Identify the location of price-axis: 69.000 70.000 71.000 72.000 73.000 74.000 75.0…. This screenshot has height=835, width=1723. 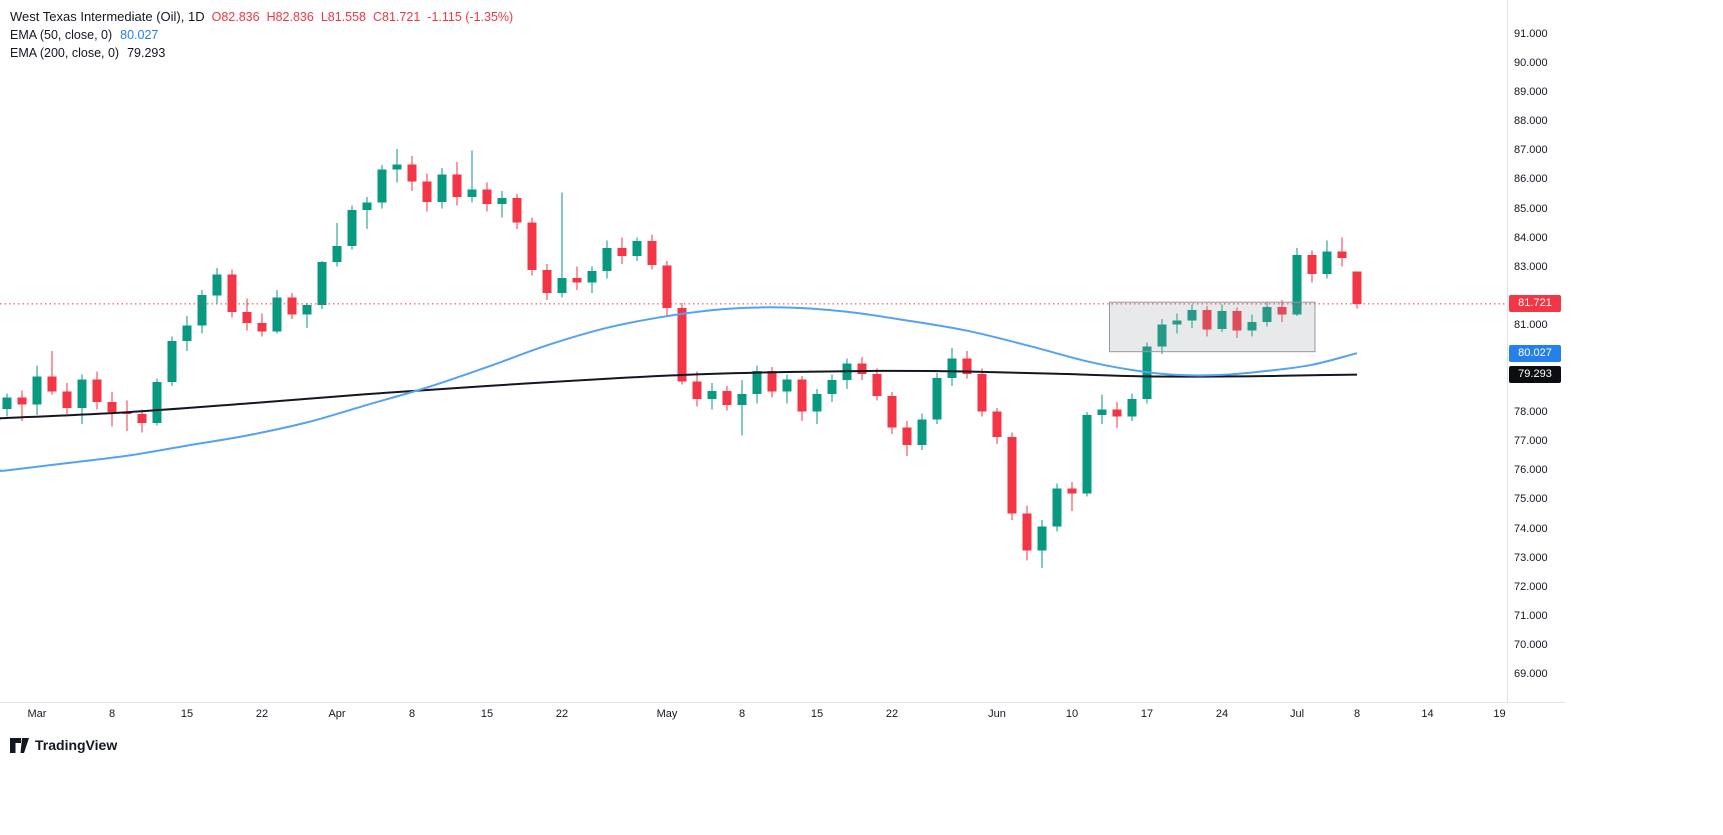
(1567, 351).